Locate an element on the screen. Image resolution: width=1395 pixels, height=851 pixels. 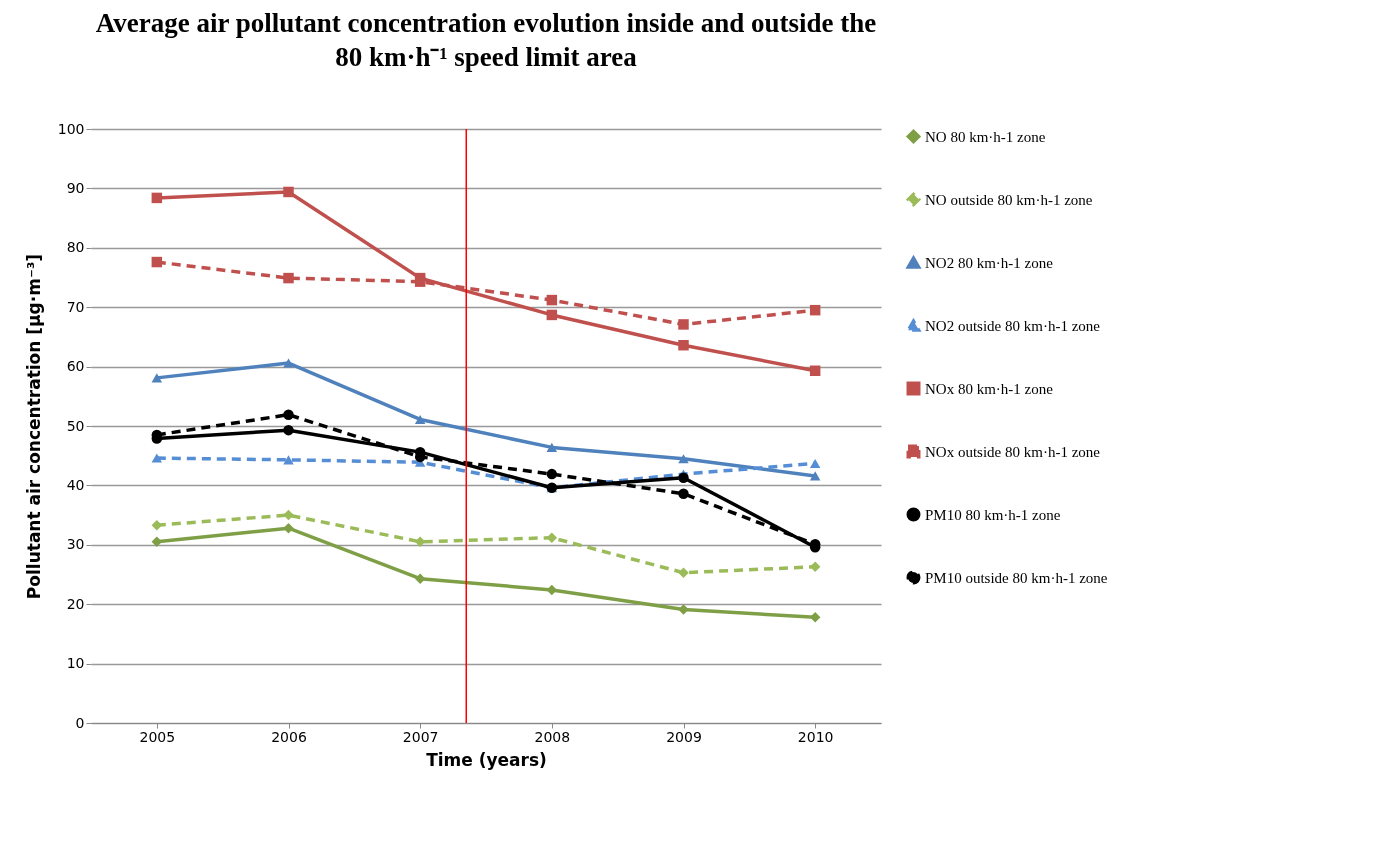
y-axis-title: Pollutant air concentration [µg·m⁻³] is located at coordinates (33, 426).